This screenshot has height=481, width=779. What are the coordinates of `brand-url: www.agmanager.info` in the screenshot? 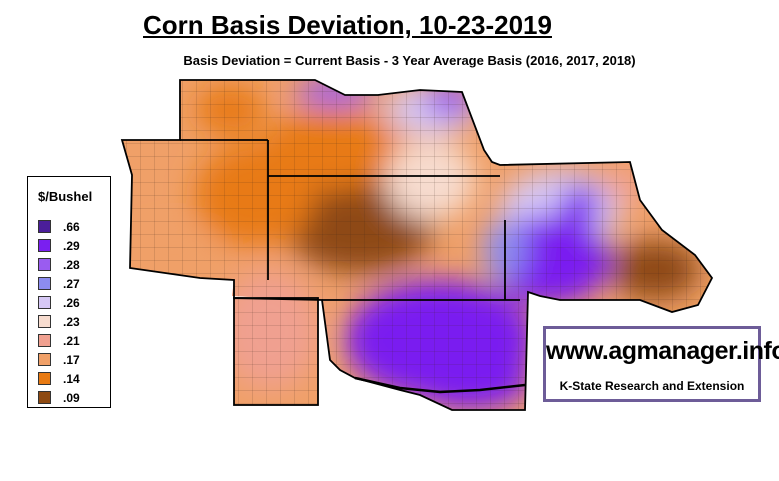 It's located at (662, 351).